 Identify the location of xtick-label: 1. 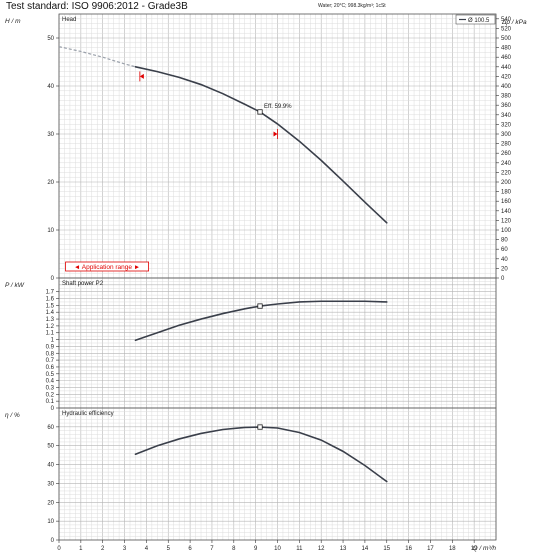
(81, 549).